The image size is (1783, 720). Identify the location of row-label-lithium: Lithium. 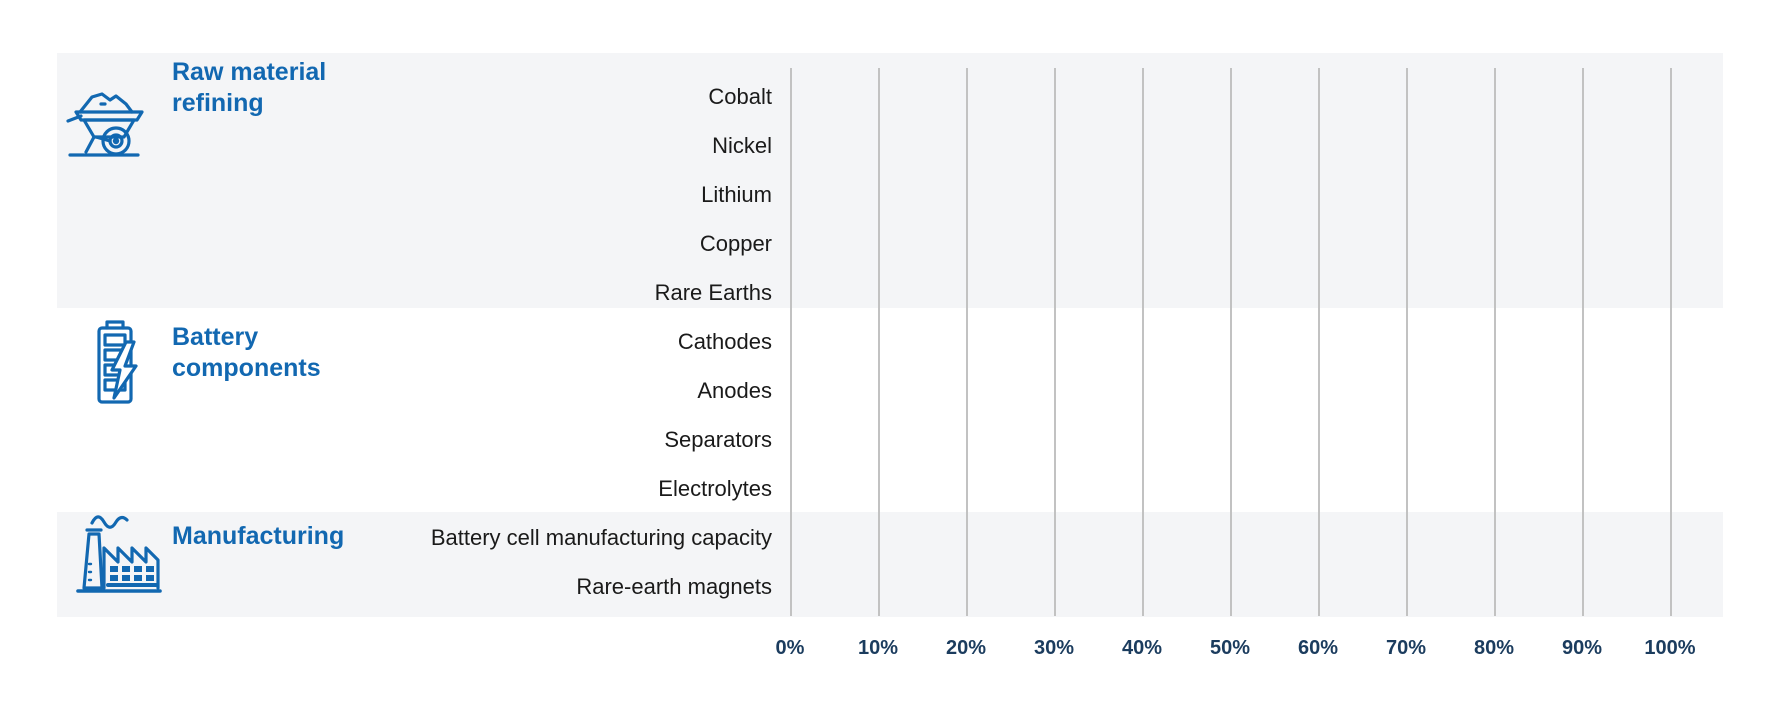
(736, 194).